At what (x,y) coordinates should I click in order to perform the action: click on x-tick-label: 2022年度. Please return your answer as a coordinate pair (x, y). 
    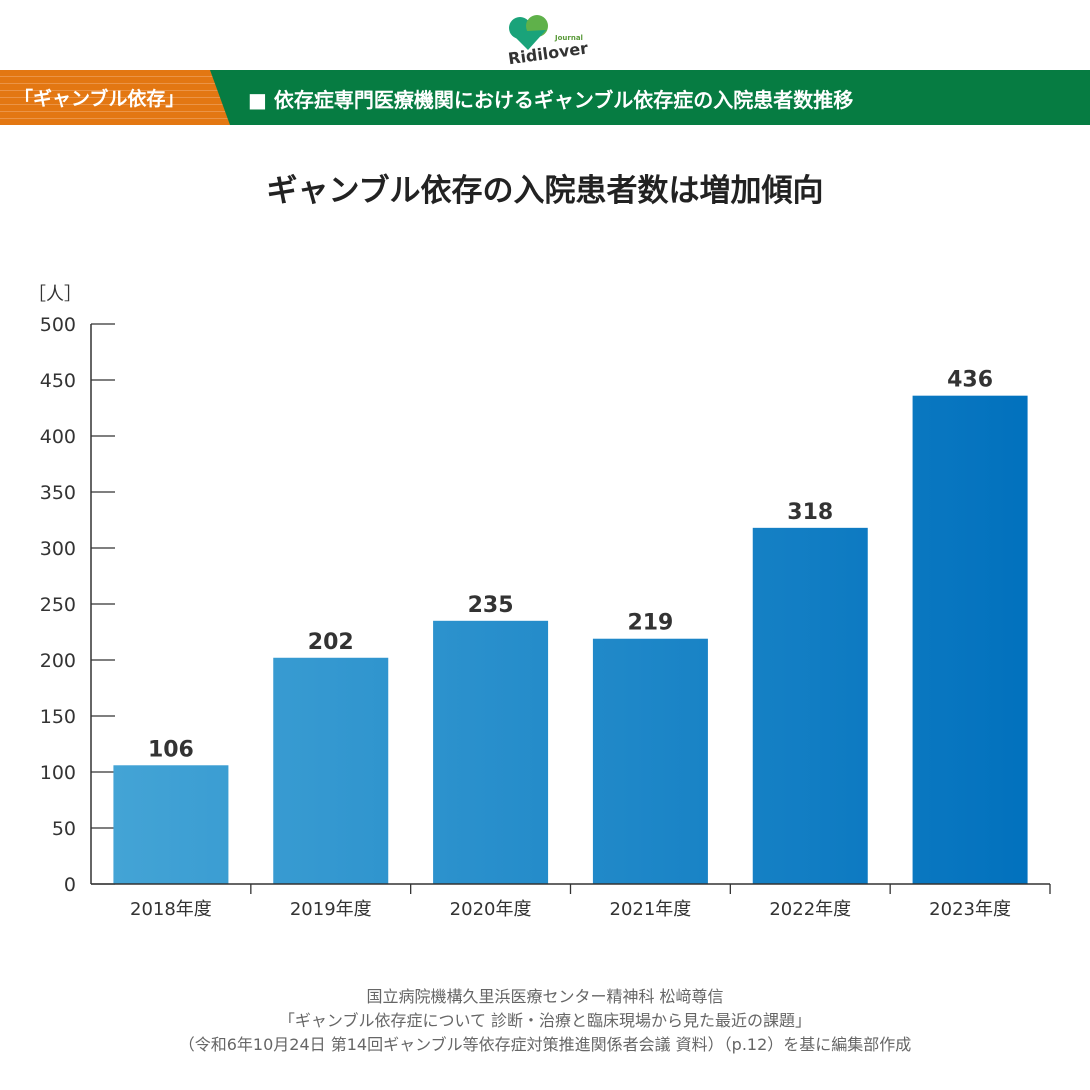
    Looking at the image, I should click on (810, 909).